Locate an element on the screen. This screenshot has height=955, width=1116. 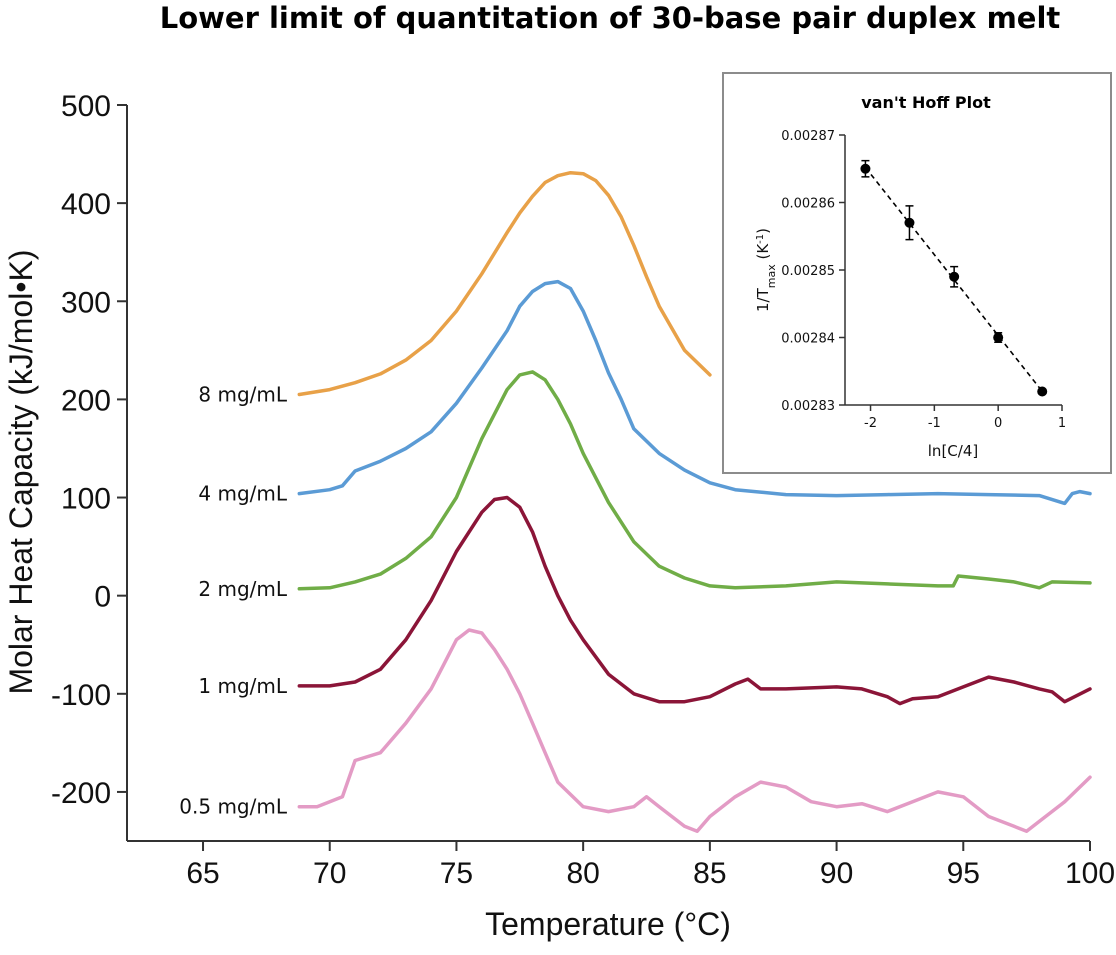
inset-title: van't Hoff Plot is located at coordinates (926, 102).